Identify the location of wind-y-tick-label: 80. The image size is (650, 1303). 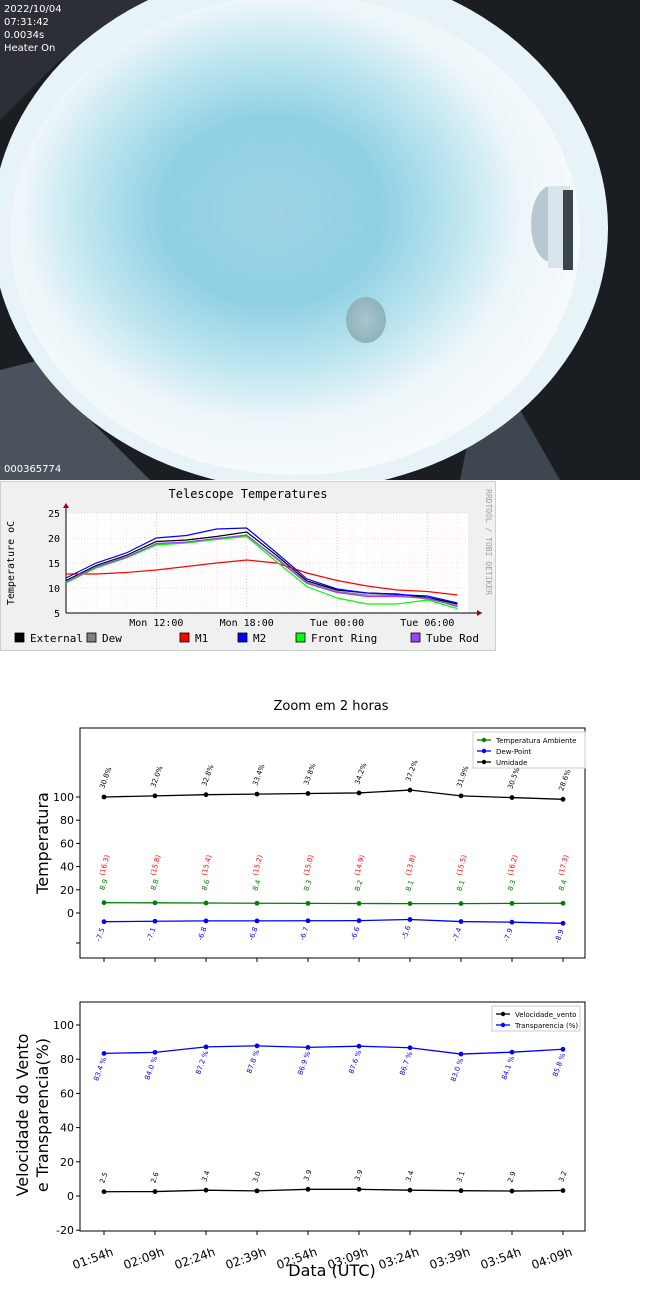
(67, 1059).